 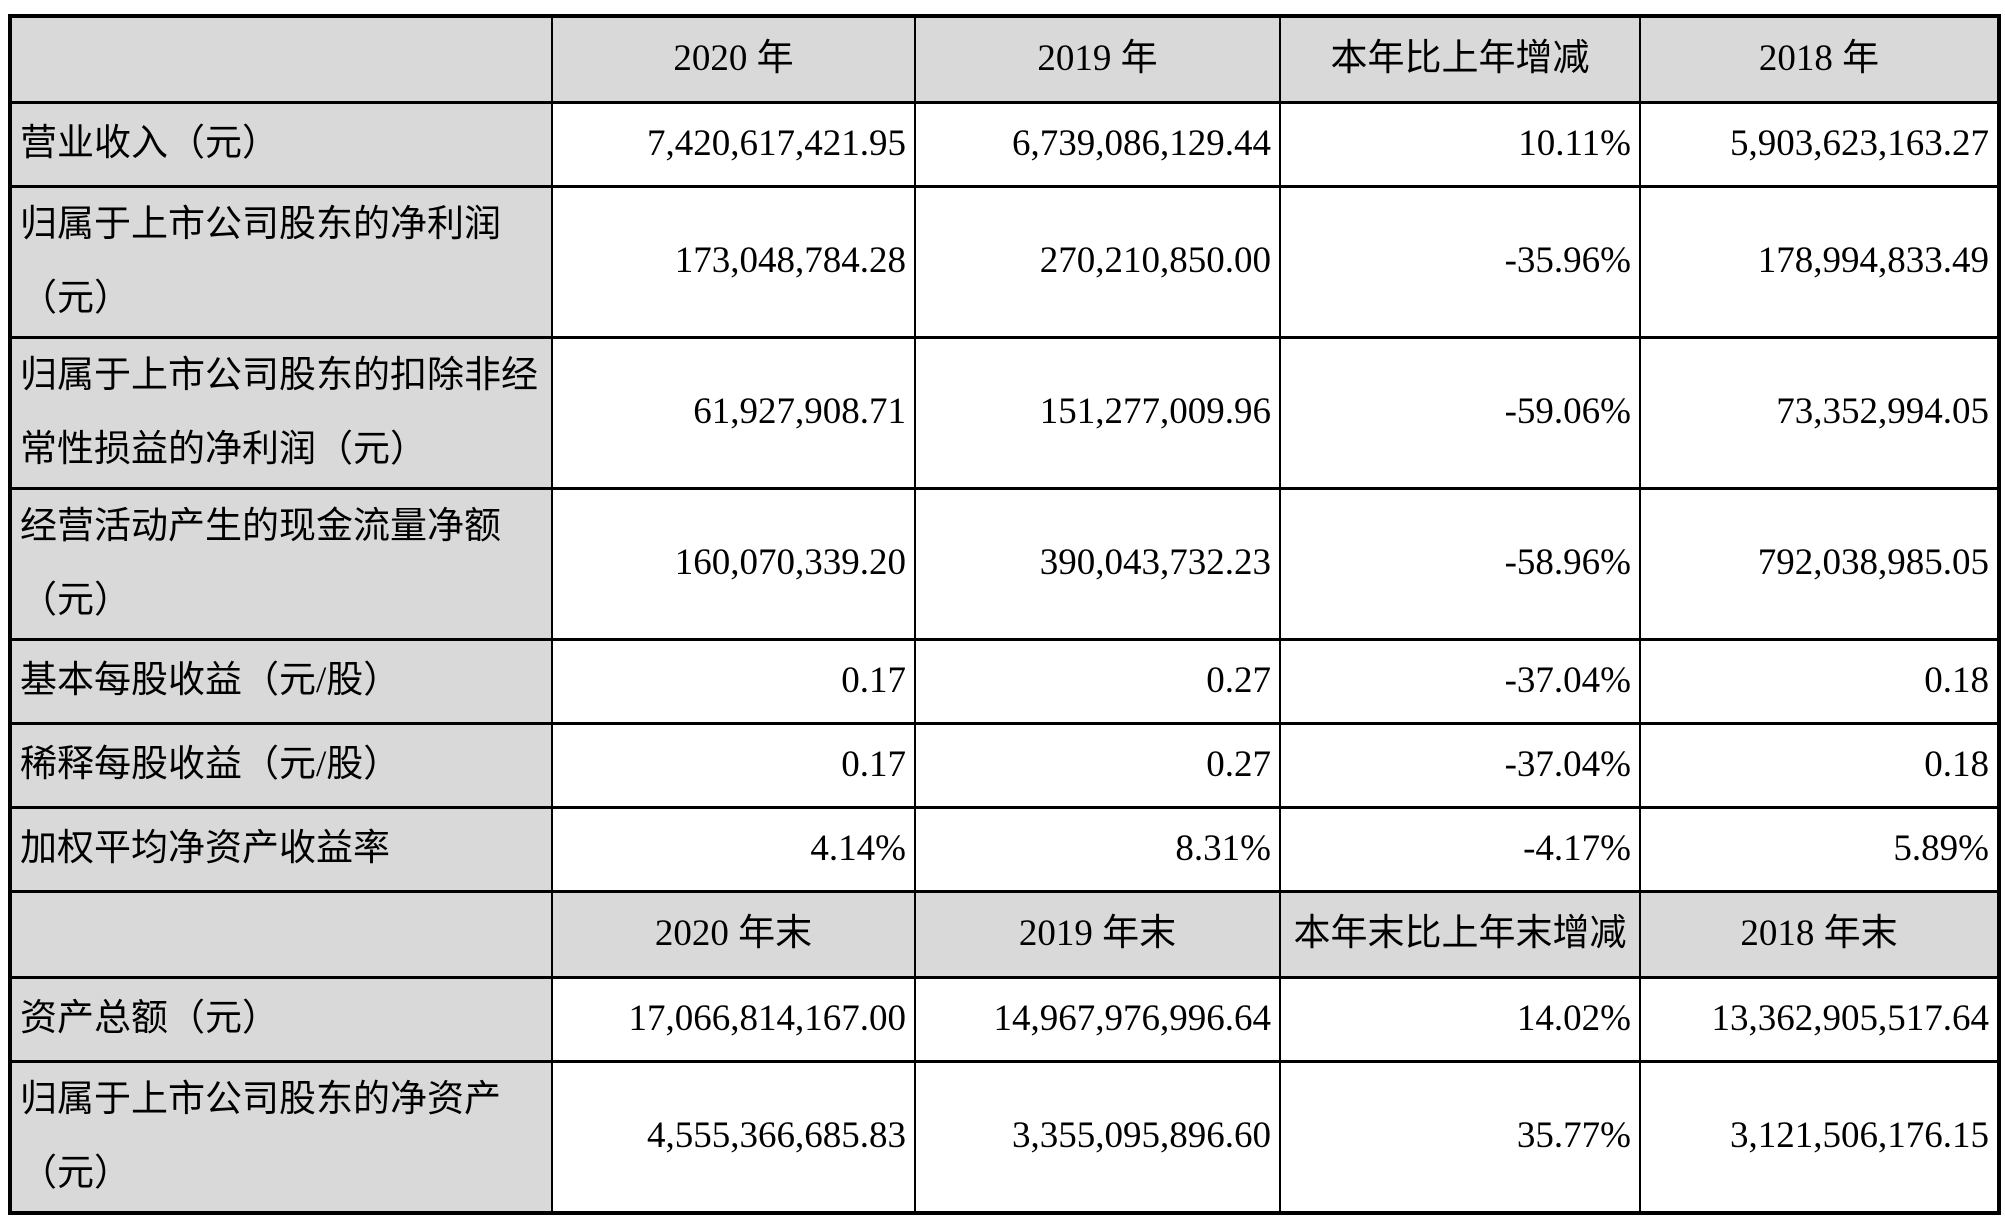 I want to click on table-row-diluted-eps: 稀释每股收益（元/股） 0.17 0.27 -37.04% 0.18, so click(x=1004, y=765).